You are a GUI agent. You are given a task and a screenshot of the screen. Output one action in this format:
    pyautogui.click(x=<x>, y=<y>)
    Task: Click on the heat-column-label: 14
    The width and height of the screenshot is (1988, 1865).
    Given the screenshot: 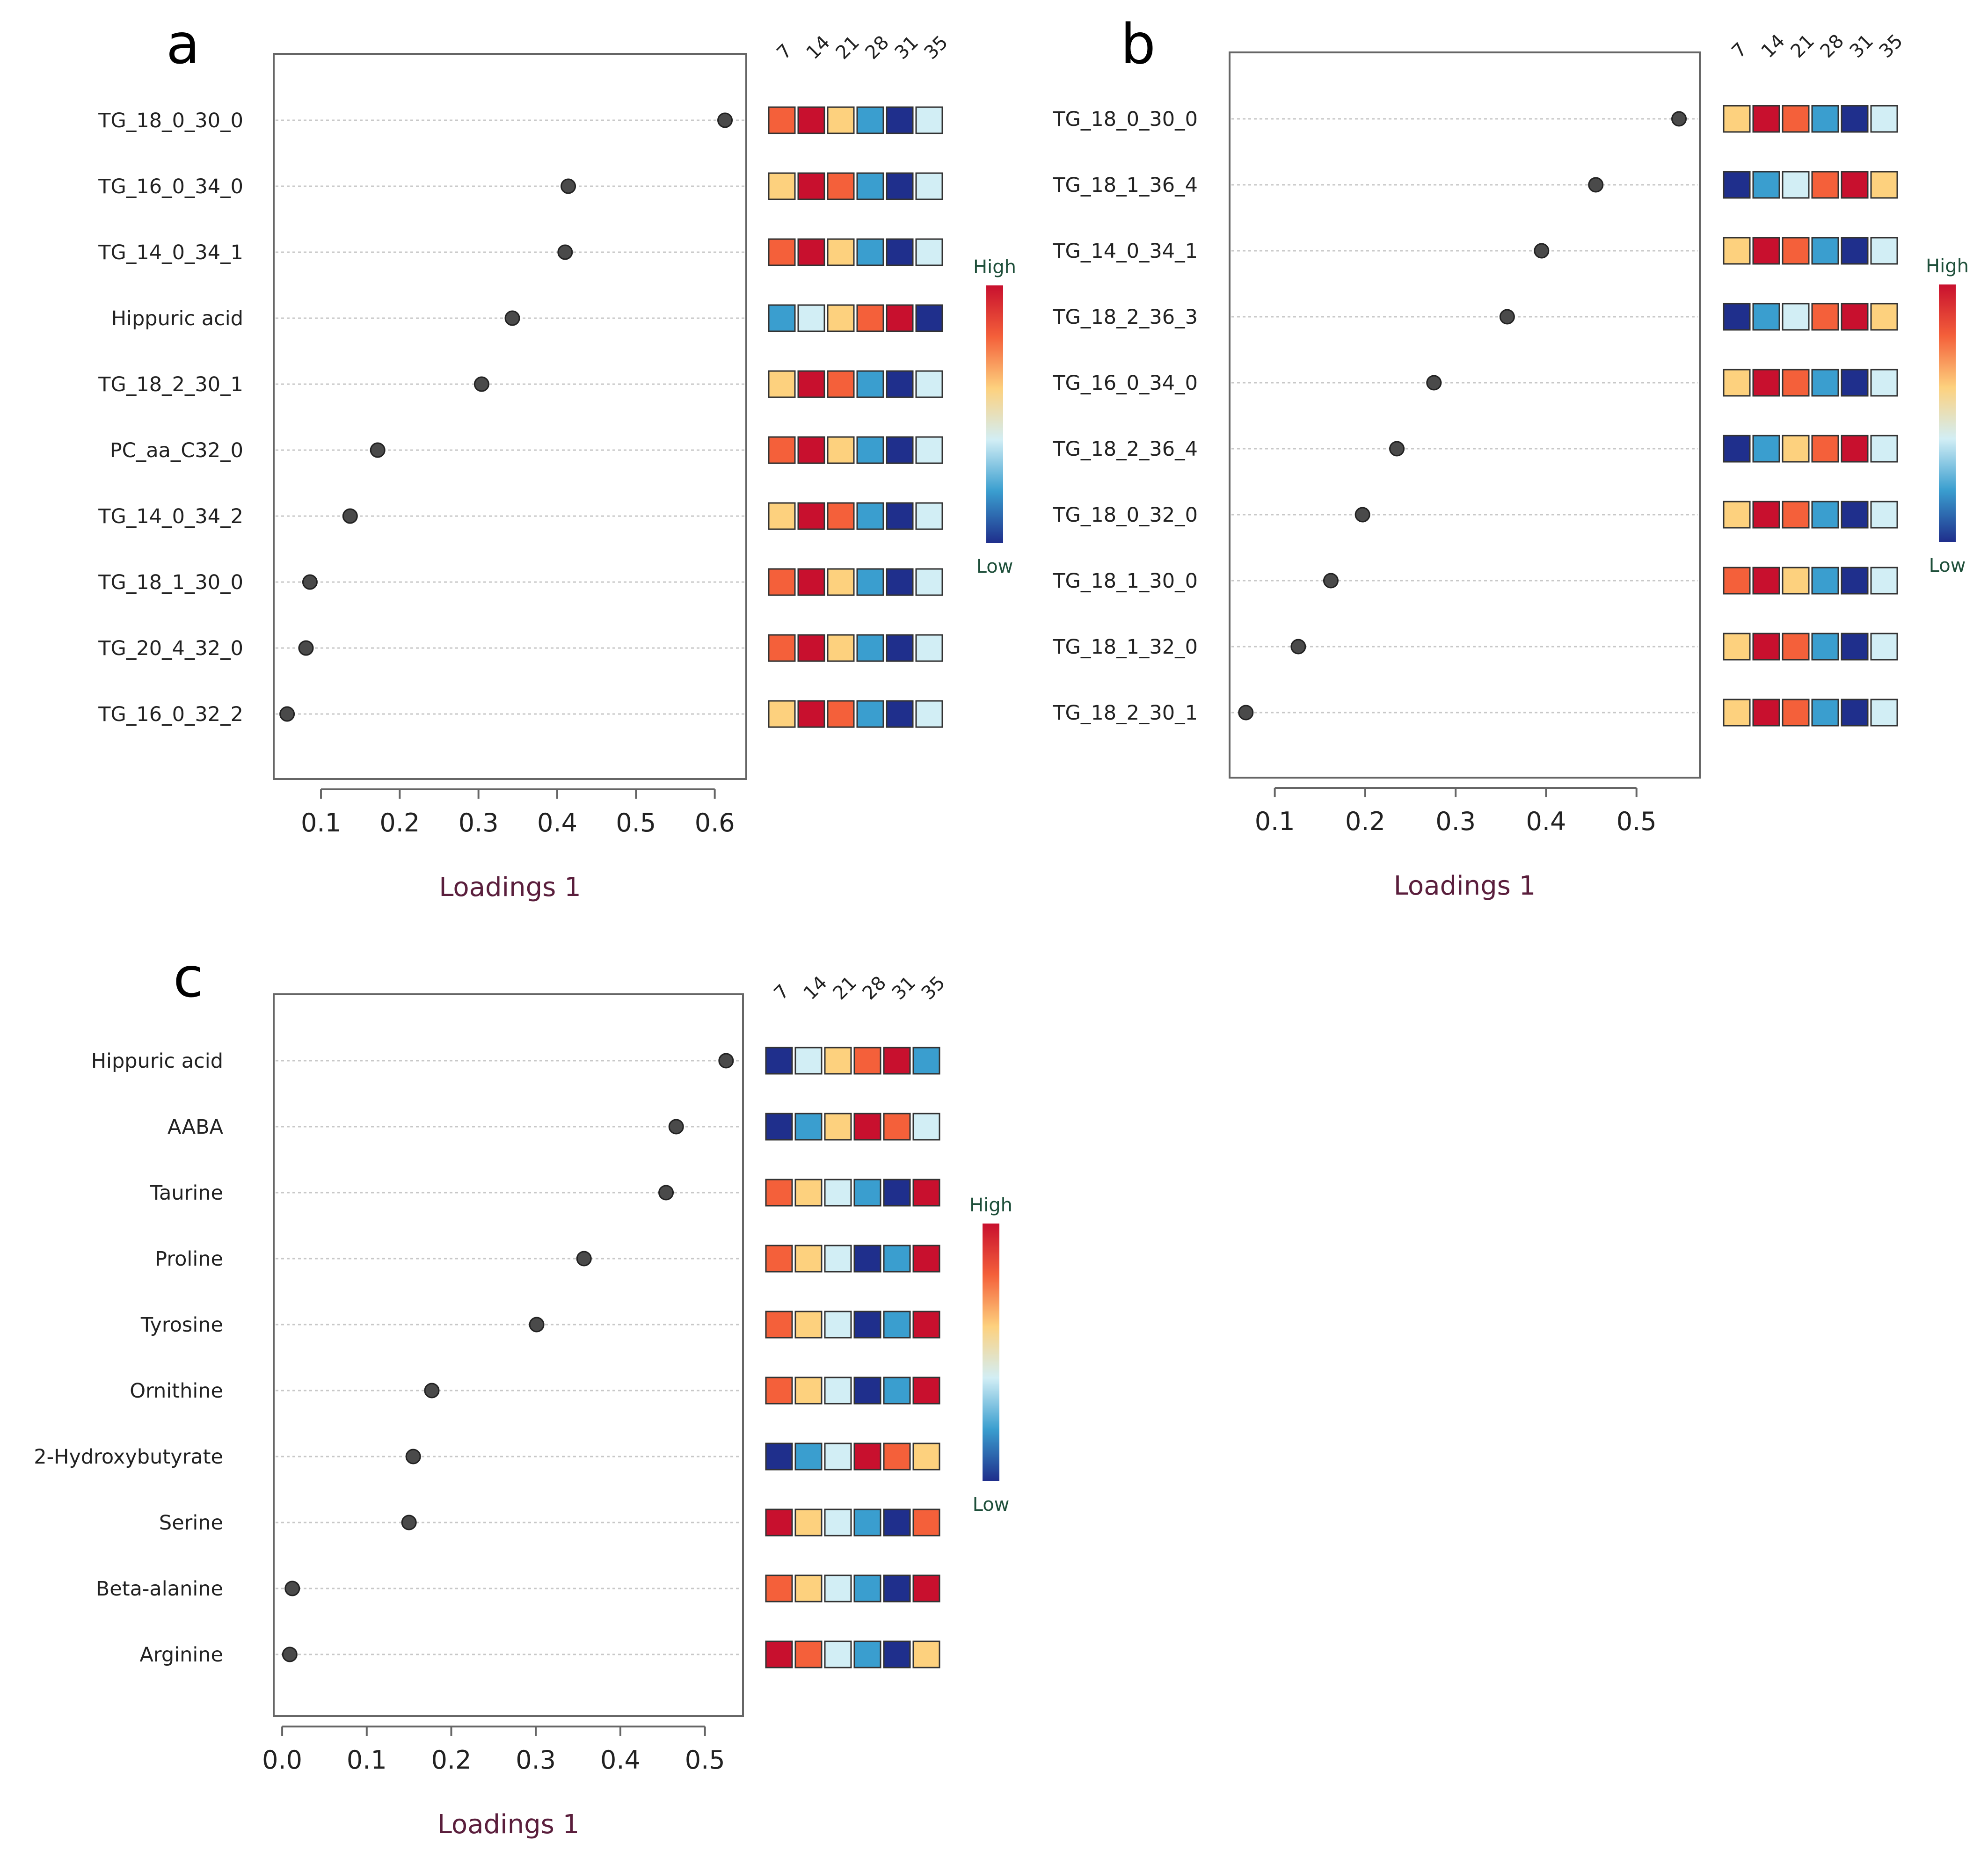 What is the action you would take?
    pyautogui.click(x=1773, y=47)
    